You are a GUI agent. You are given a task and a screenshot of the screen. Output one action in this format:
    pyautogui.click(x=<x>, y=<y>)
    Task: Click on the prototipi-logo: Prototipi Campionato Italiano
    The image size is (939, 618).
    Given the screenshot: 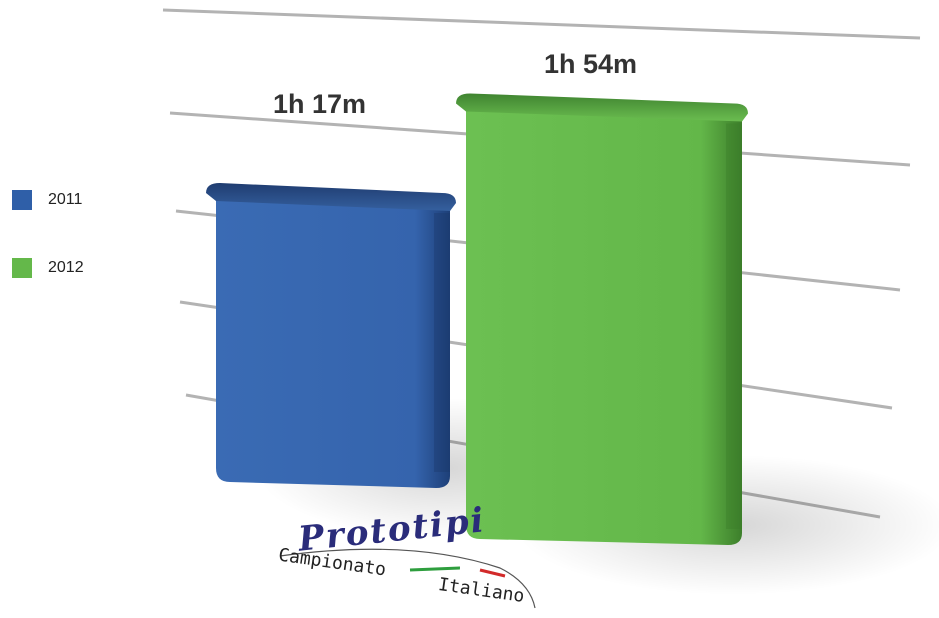 What is the action you would take?
    pyautogui.click(x=405, y=559)
    